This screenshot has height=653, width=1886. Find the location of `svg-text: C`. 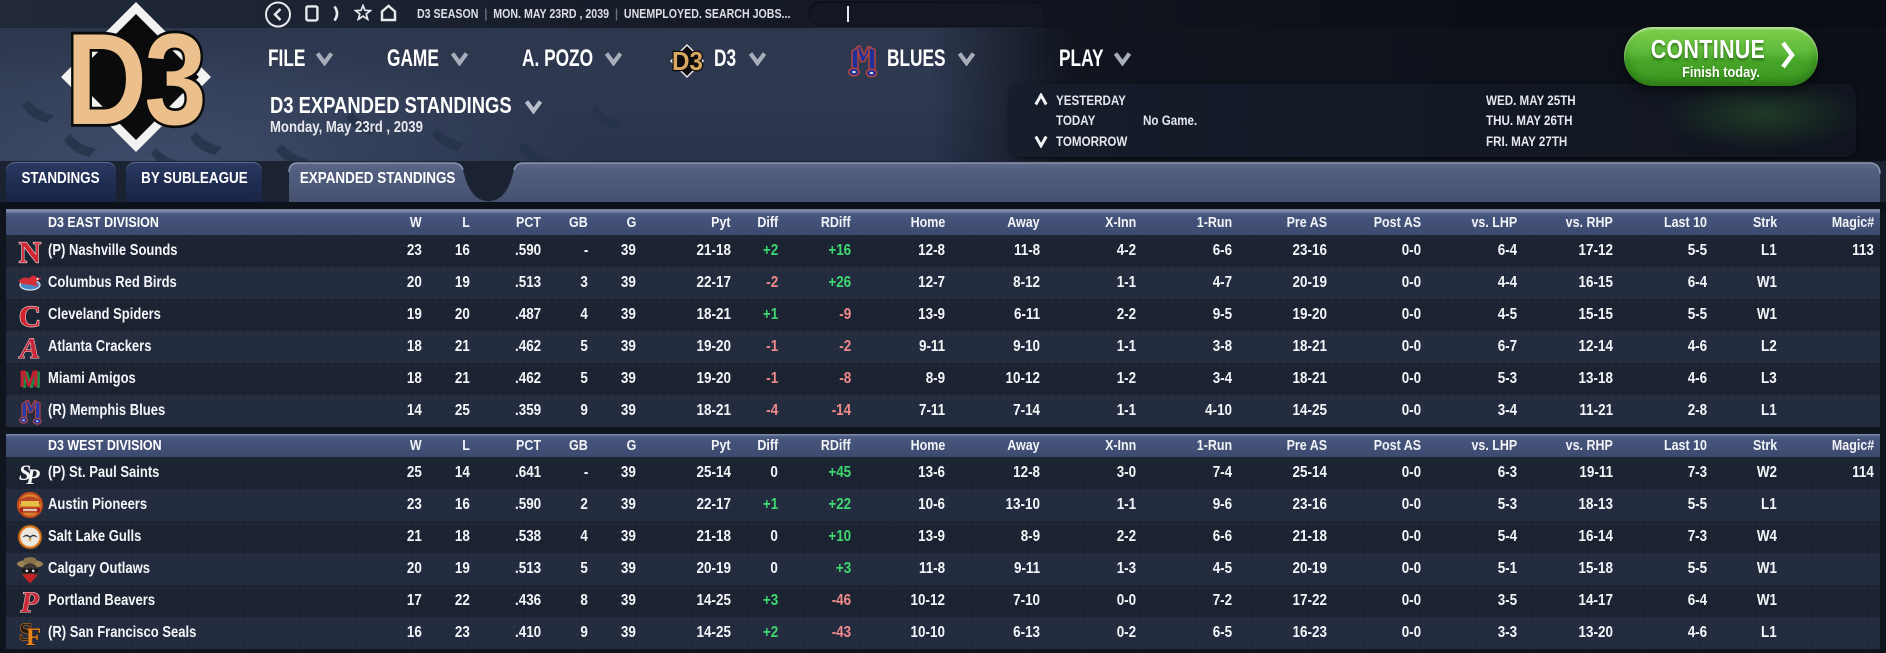

svg-text: C is located at coordinates (30, 315).